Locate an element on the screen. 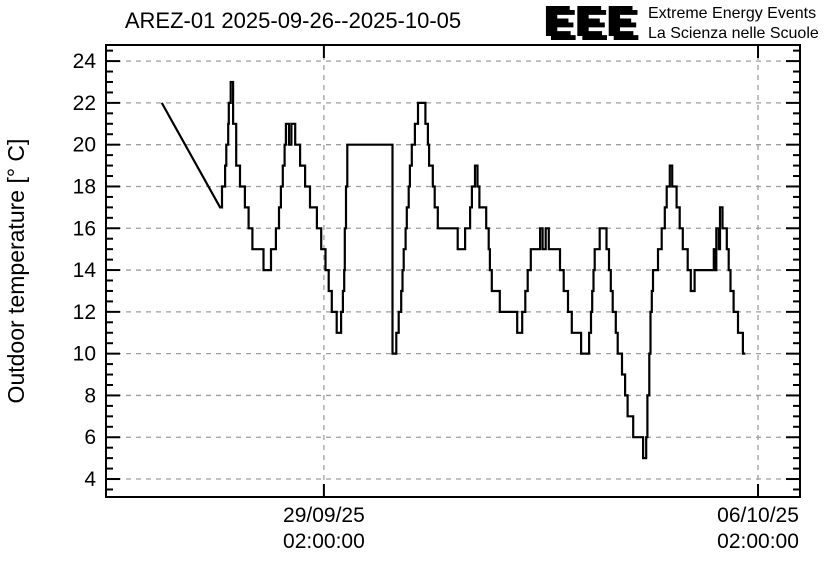  y-tick-label: 18 is located at coordinates (84, 186).